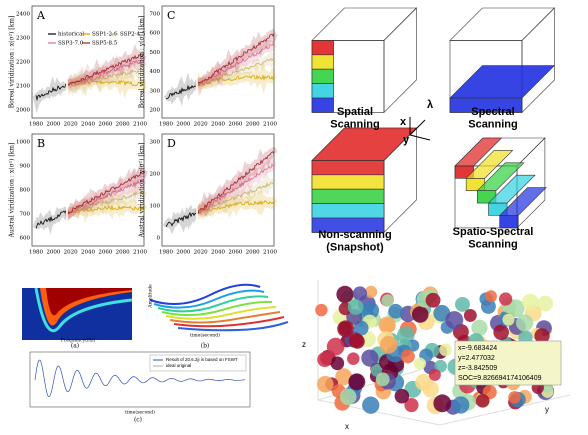  Describe the element at coordinates (142, 62) in the screenshot. I see `y-axis-label: Boreal viridization : y(σ²) [km]` at that location.